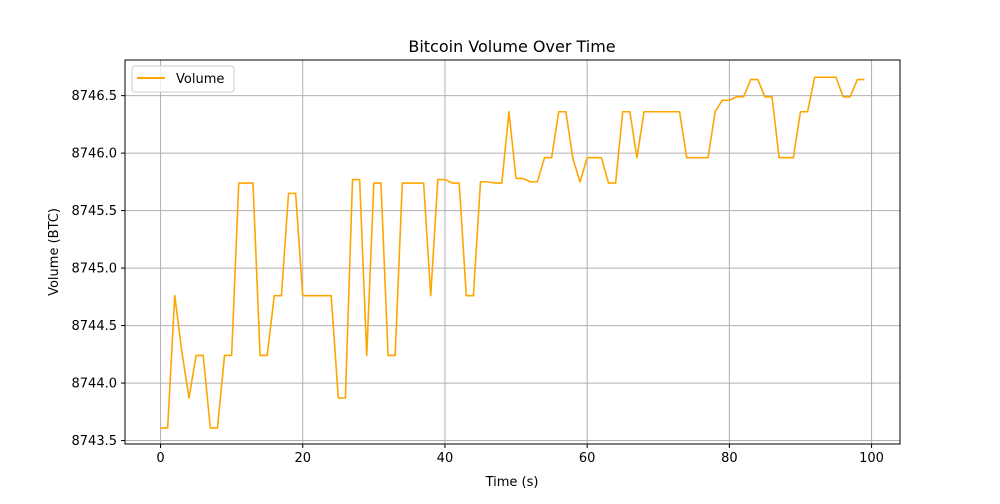  I want to click on y-tick-label: 8743.5, so click(95, 441).